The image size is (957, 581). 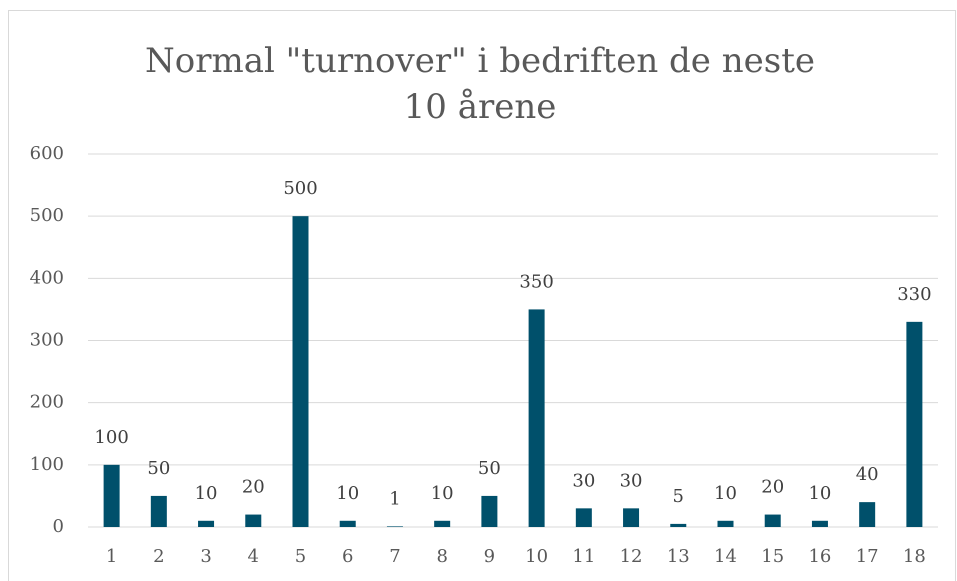 What do you see at coordinates (536, 556) in the screenshot?
I see `x-tick-label: 10` at bounding box center [536, 556].